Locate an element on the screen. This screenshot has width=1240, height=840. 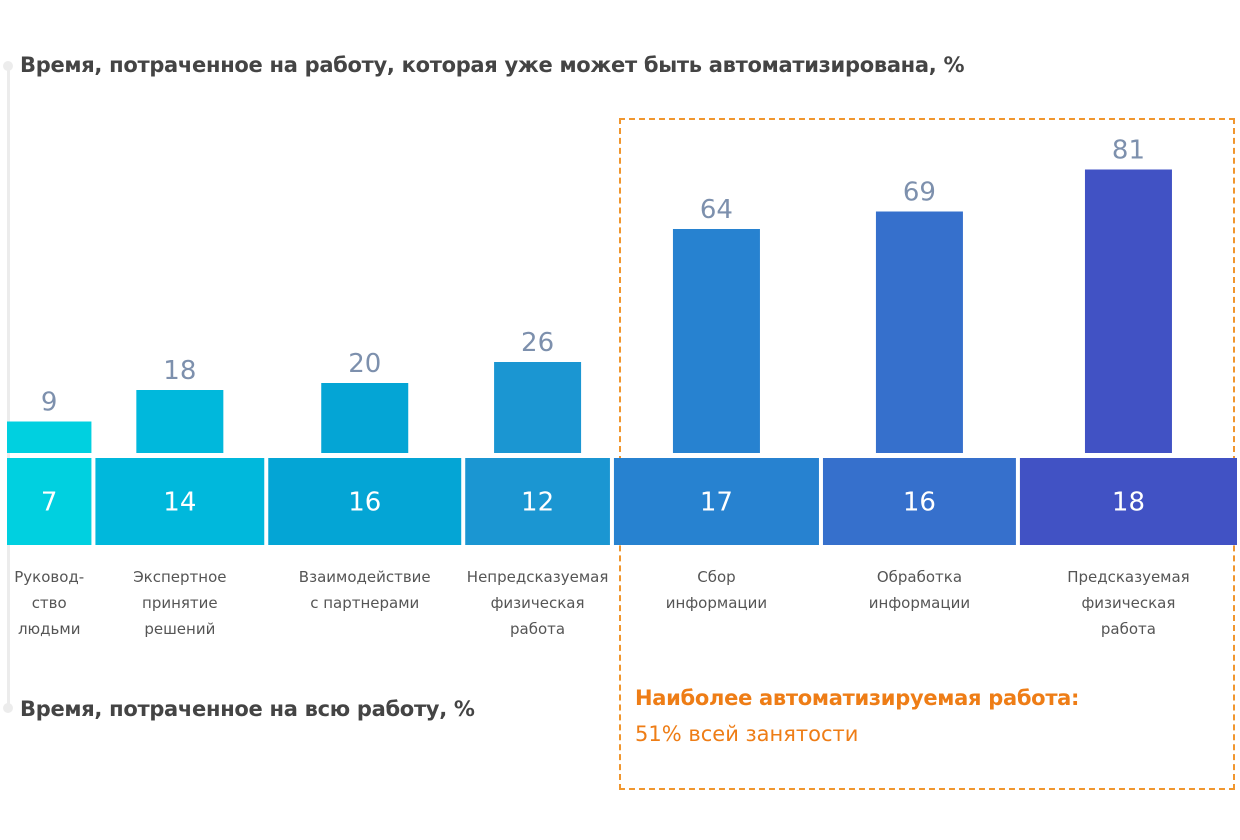
share-value-label: 14 is located at coordinates (179, 503).